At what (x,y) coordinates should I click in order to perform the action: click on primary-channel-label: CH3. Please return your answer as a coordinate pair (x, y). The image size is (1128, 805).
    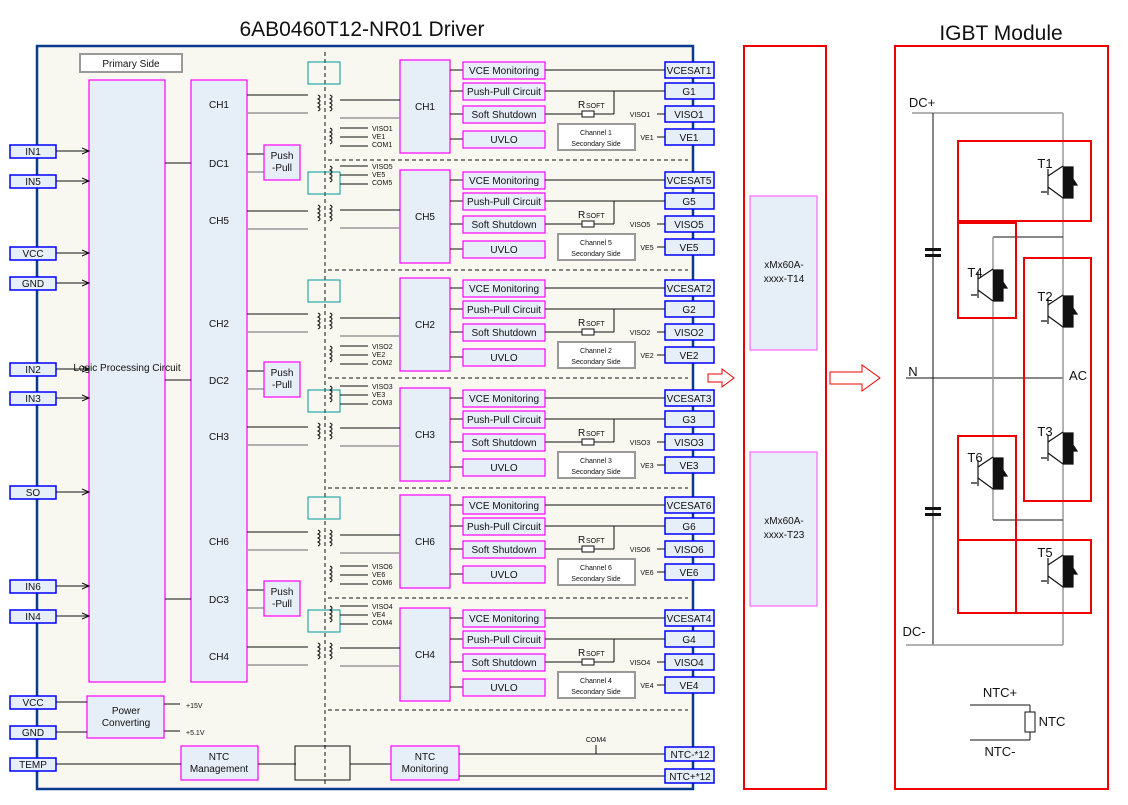
    Looking at the image, I should click on (219, 437).